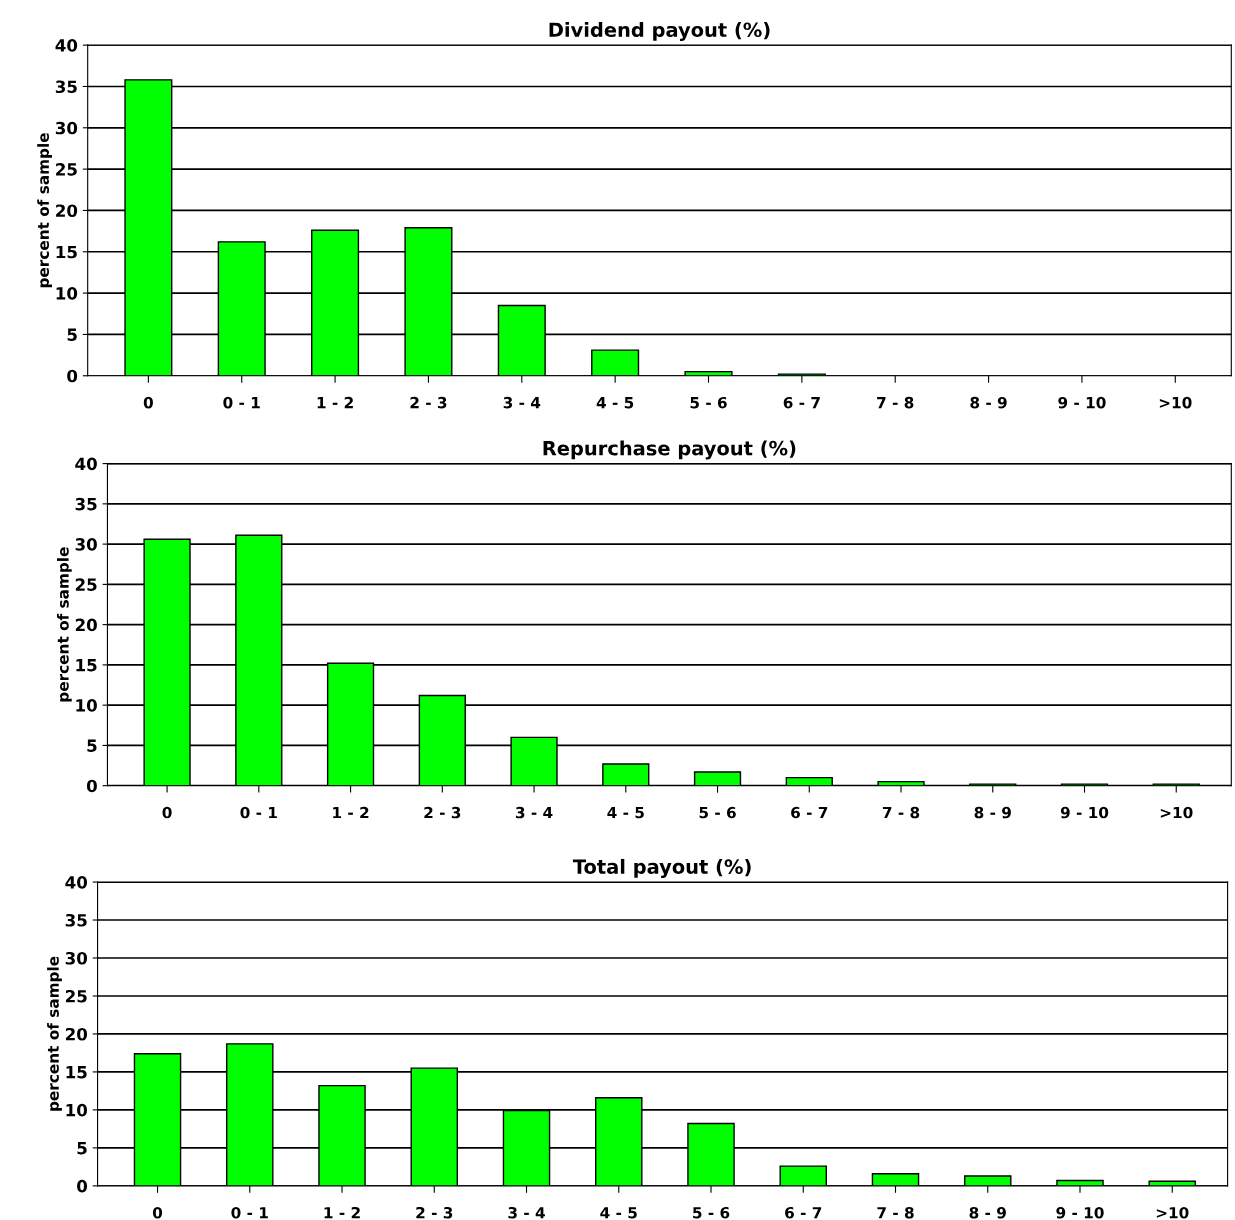 This screenshot has width=1235, height=1220. I want to click on chart-title: Dividend payout (%), so click(659, 31).